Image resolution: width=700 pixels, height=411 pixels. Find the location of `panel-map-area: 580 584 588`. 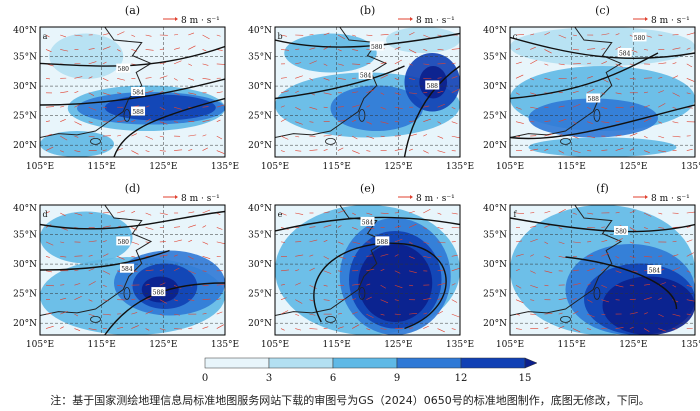

panel-map-area: 580 584 588 is located at coordinates (132, 270).